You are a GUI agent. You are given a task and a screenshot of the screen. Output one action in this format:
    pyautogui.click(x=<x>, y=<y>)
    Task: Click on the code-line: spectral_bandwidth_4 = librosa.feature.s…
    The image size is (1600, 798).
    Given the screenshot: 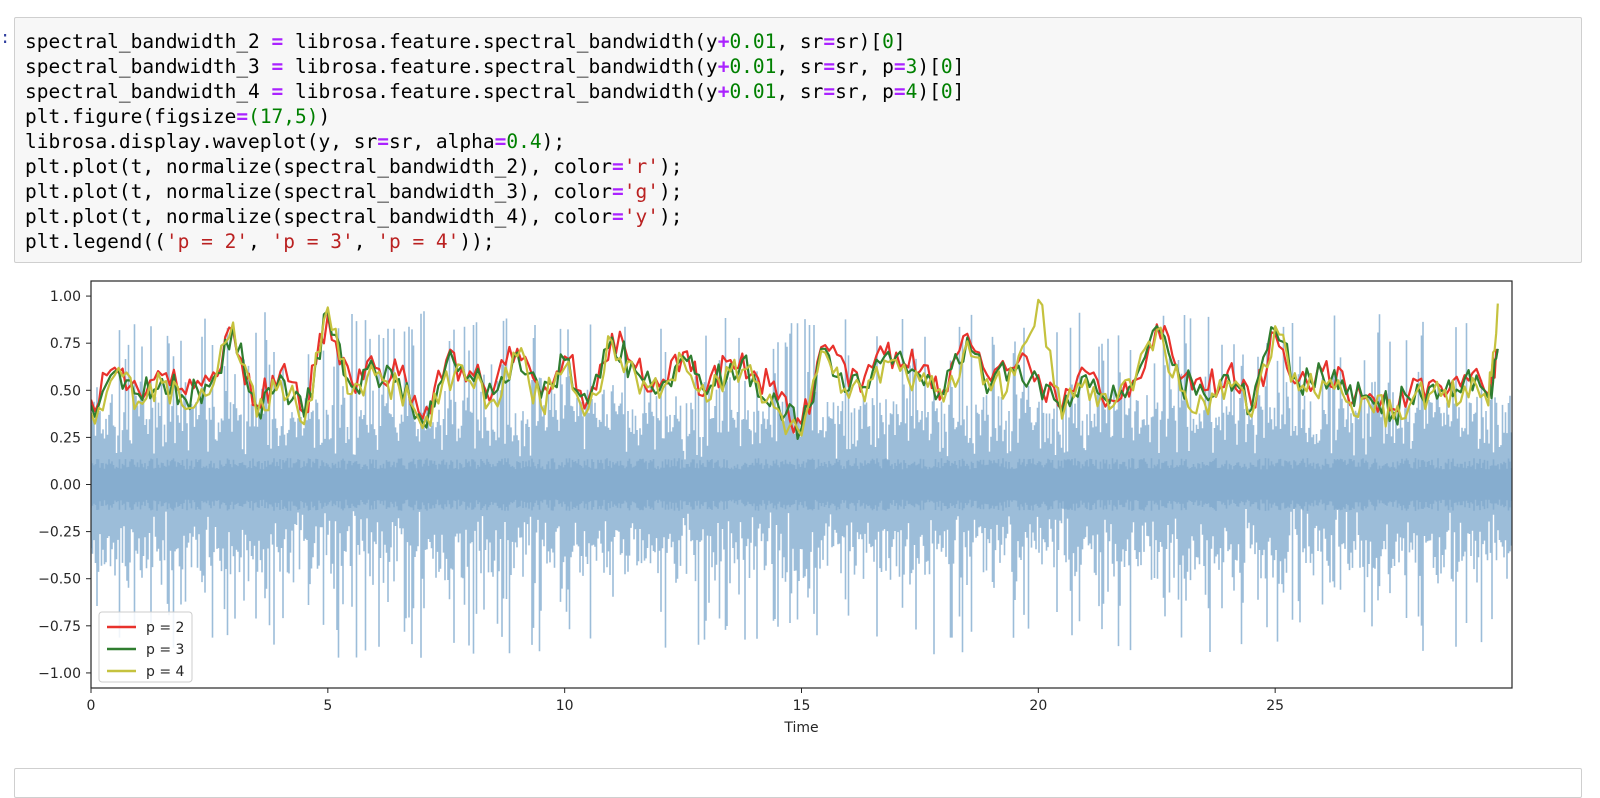 What is the action you would take?
    pyautogui.click(x=494, y=91)
    